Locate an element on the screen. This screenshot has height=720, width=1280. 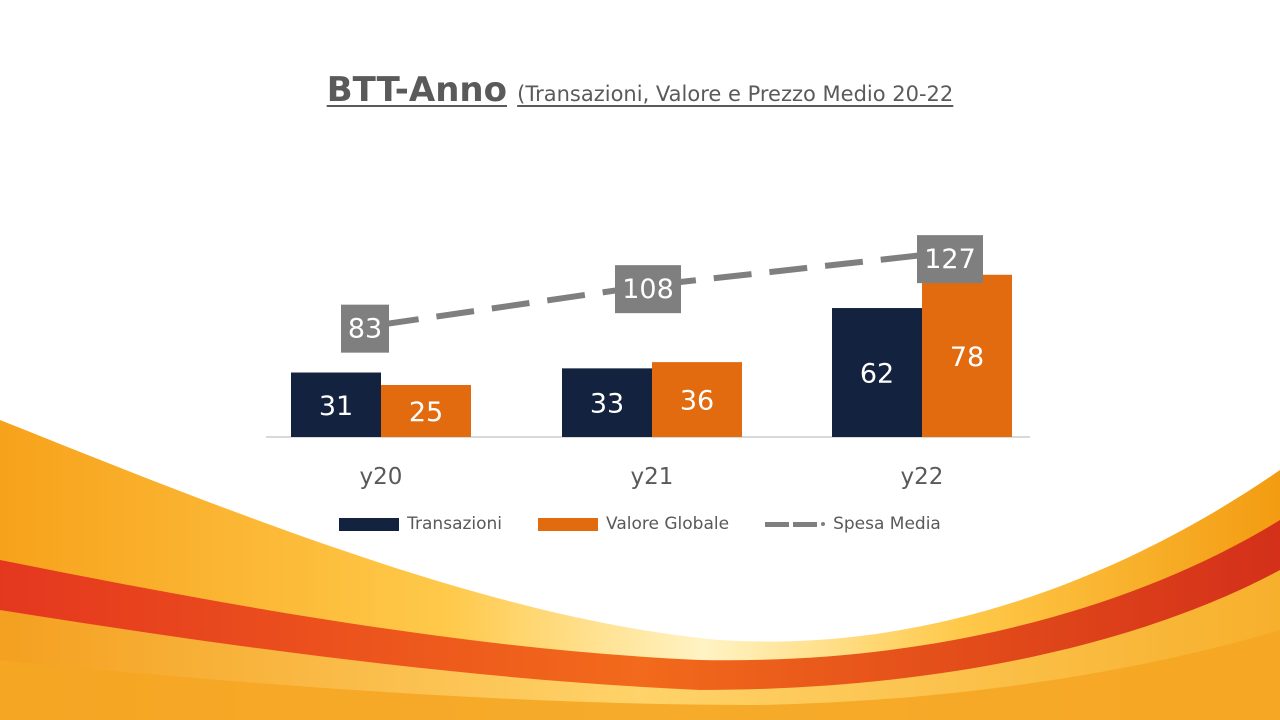
x-tick-label-y21: y21 is located at coordinates (652, 477).